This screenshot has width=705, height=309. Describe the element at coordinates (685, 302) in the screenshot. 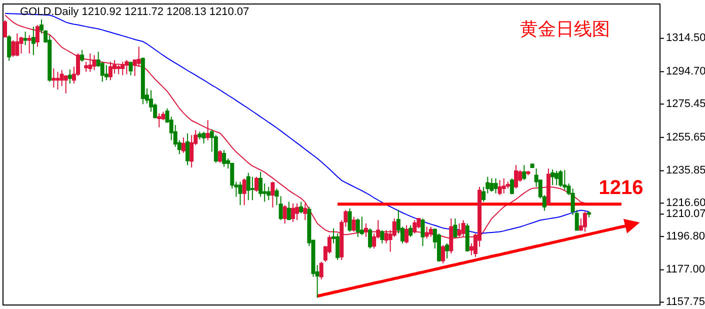

I see `y-tick-label: 1157.75` at that location.